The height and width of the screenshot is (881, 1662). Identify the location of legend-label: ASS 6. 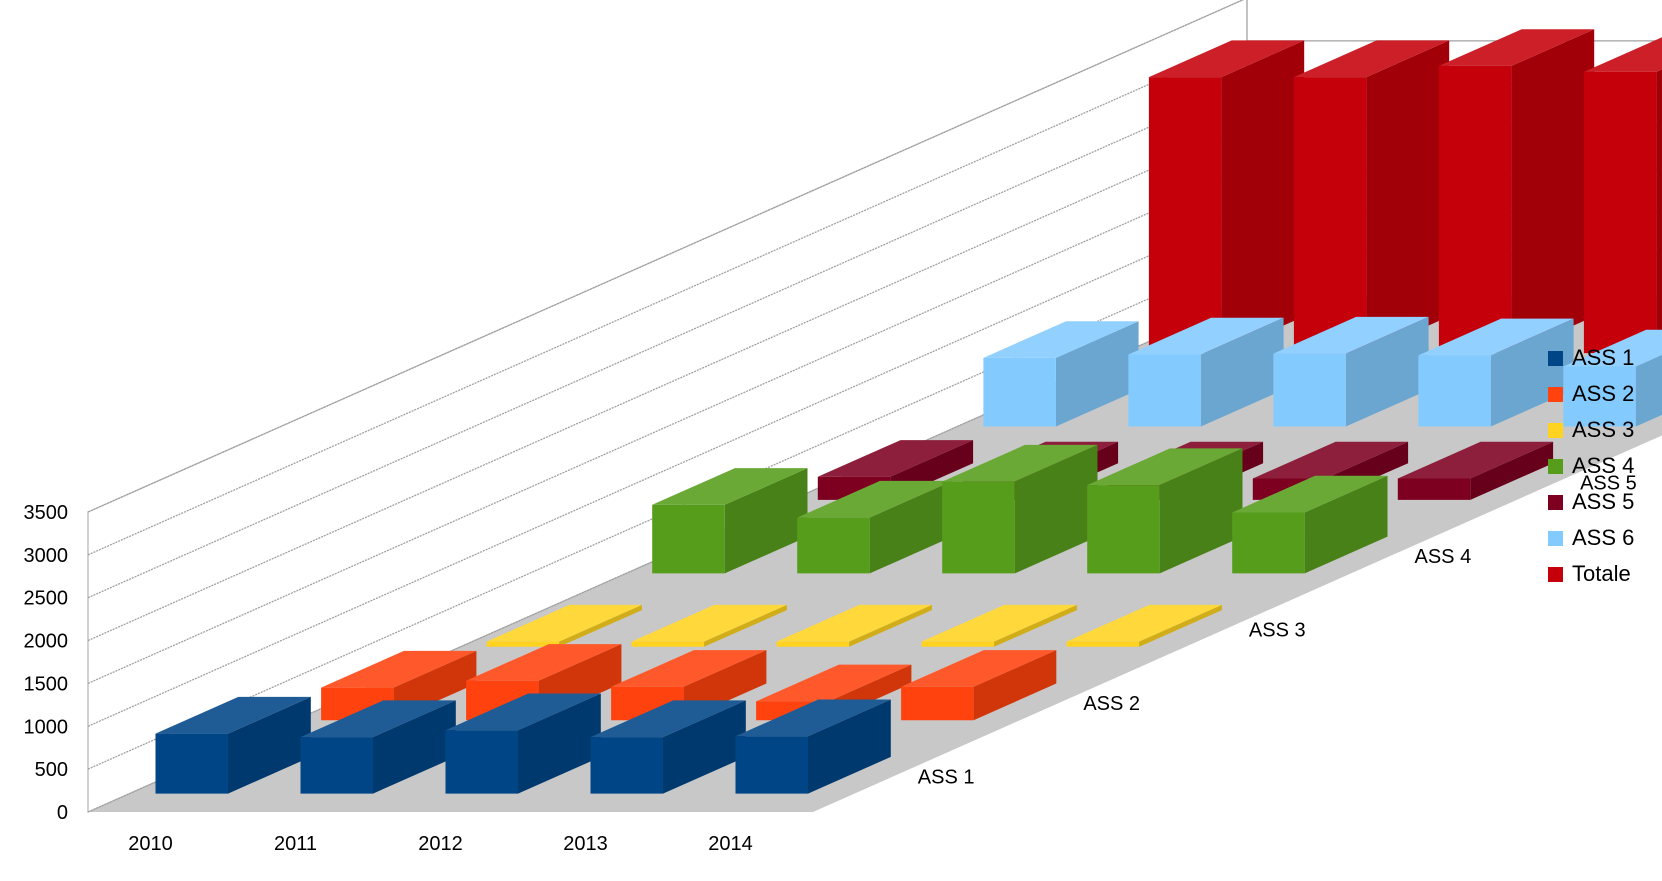
(1603, 537).